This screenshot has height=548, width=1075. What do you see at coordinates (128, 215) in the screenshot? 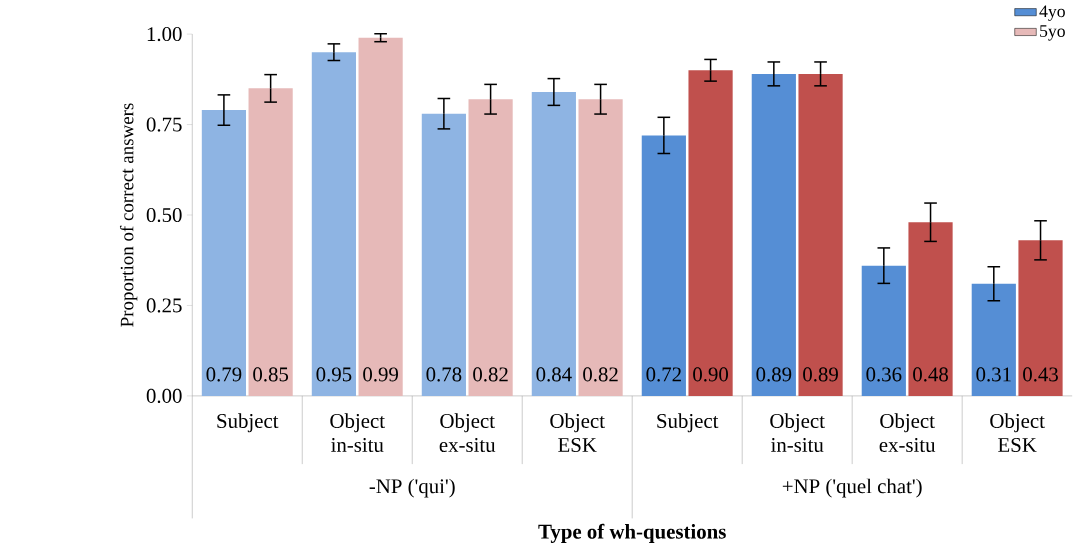
I see `y-axis-title: Proportion of correct answers` at bounding box center [128, 215].